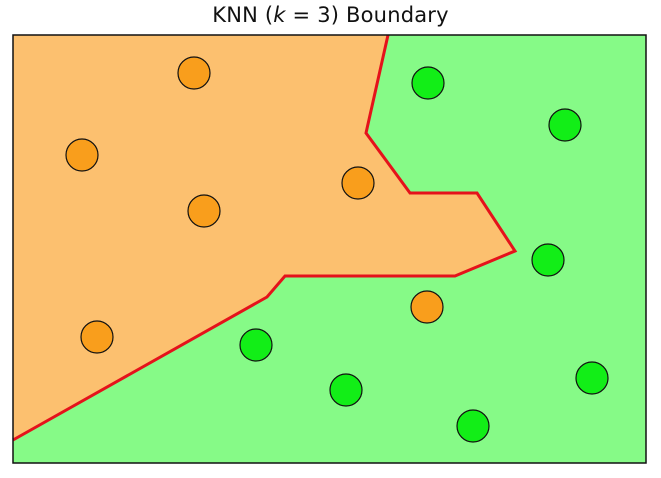 The width and height of the screenshot is (661, 478). What do you see at coordinates (279, 15) in the screenshot?
I see `title-k-symbol: k` at bounding box center [279, 15].